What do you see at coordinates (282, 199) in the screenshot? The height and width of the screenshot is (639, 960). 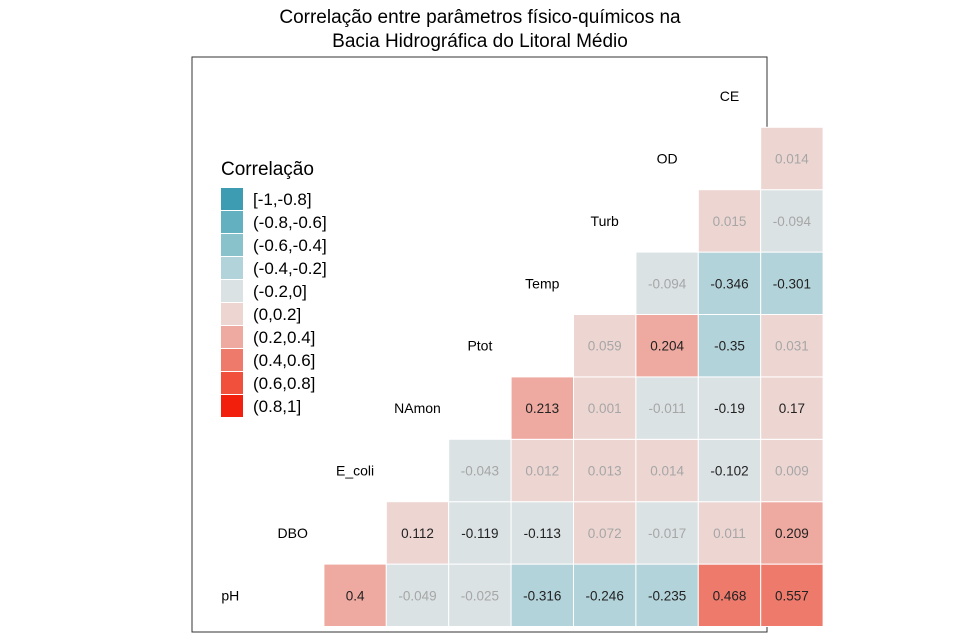 I see `legend-label: [-1,-0.8]` at bounding box center [282, 199].